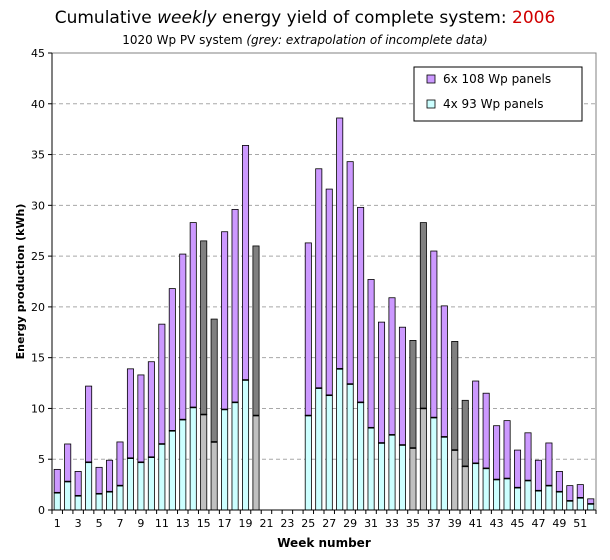 The height and width of the screenshot is (560, 610). I want to click on x-tick-label: 51, so click(580, 523).